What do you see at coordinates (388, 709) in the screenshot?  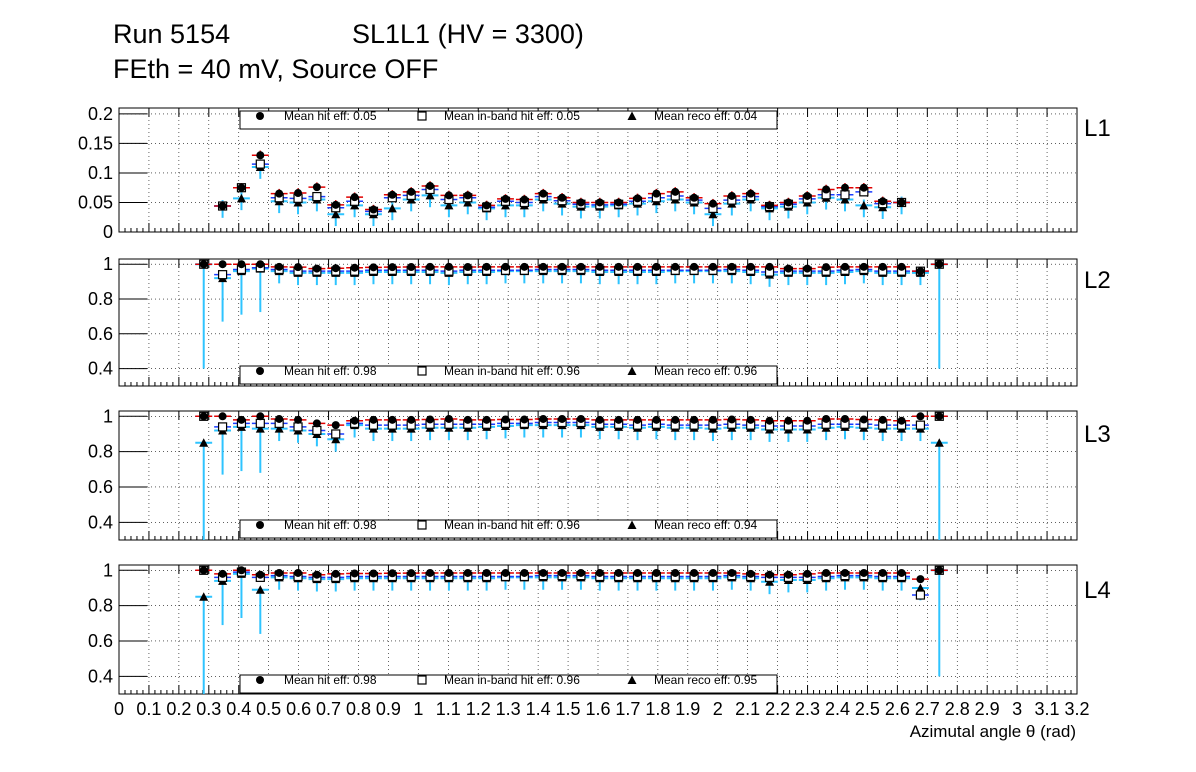 I see `x-tick-label: 0.9` at bounding box center [388, 709].